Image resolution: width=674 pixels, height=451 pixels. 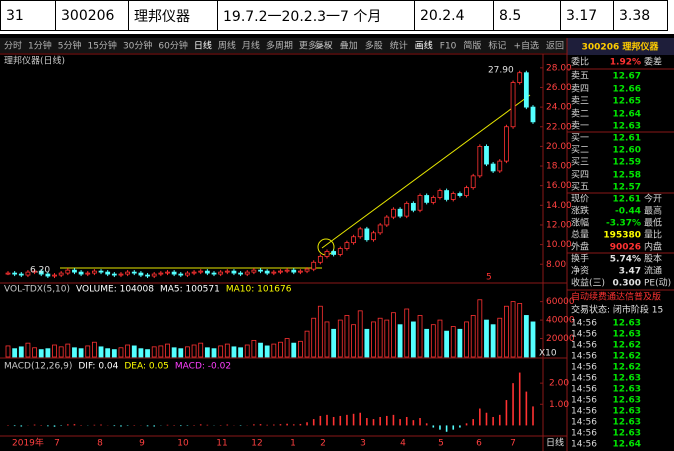 I want to click on period-label: 日线, so click(x=555, y=443).